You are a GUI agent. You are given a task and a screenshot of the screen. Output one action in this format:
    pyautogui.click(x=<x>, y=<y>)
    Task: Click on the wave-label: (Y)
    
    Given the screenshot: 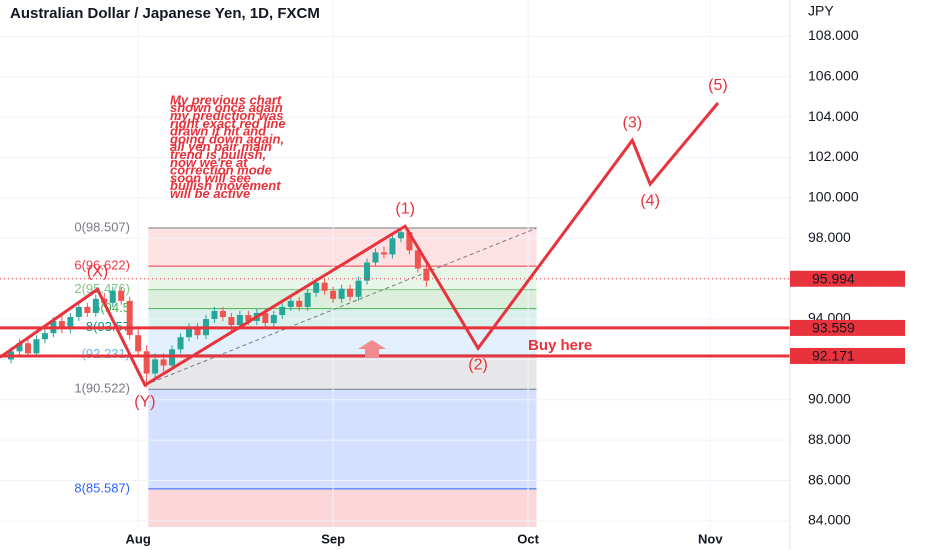 What is the action you would take?
    pyautogui.click(x=144, y=401)
    